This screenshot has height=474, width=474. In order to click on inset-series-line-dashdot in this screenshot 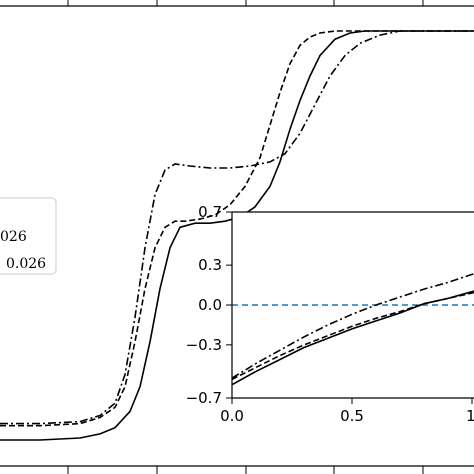, I will do `click(353, 325)`.